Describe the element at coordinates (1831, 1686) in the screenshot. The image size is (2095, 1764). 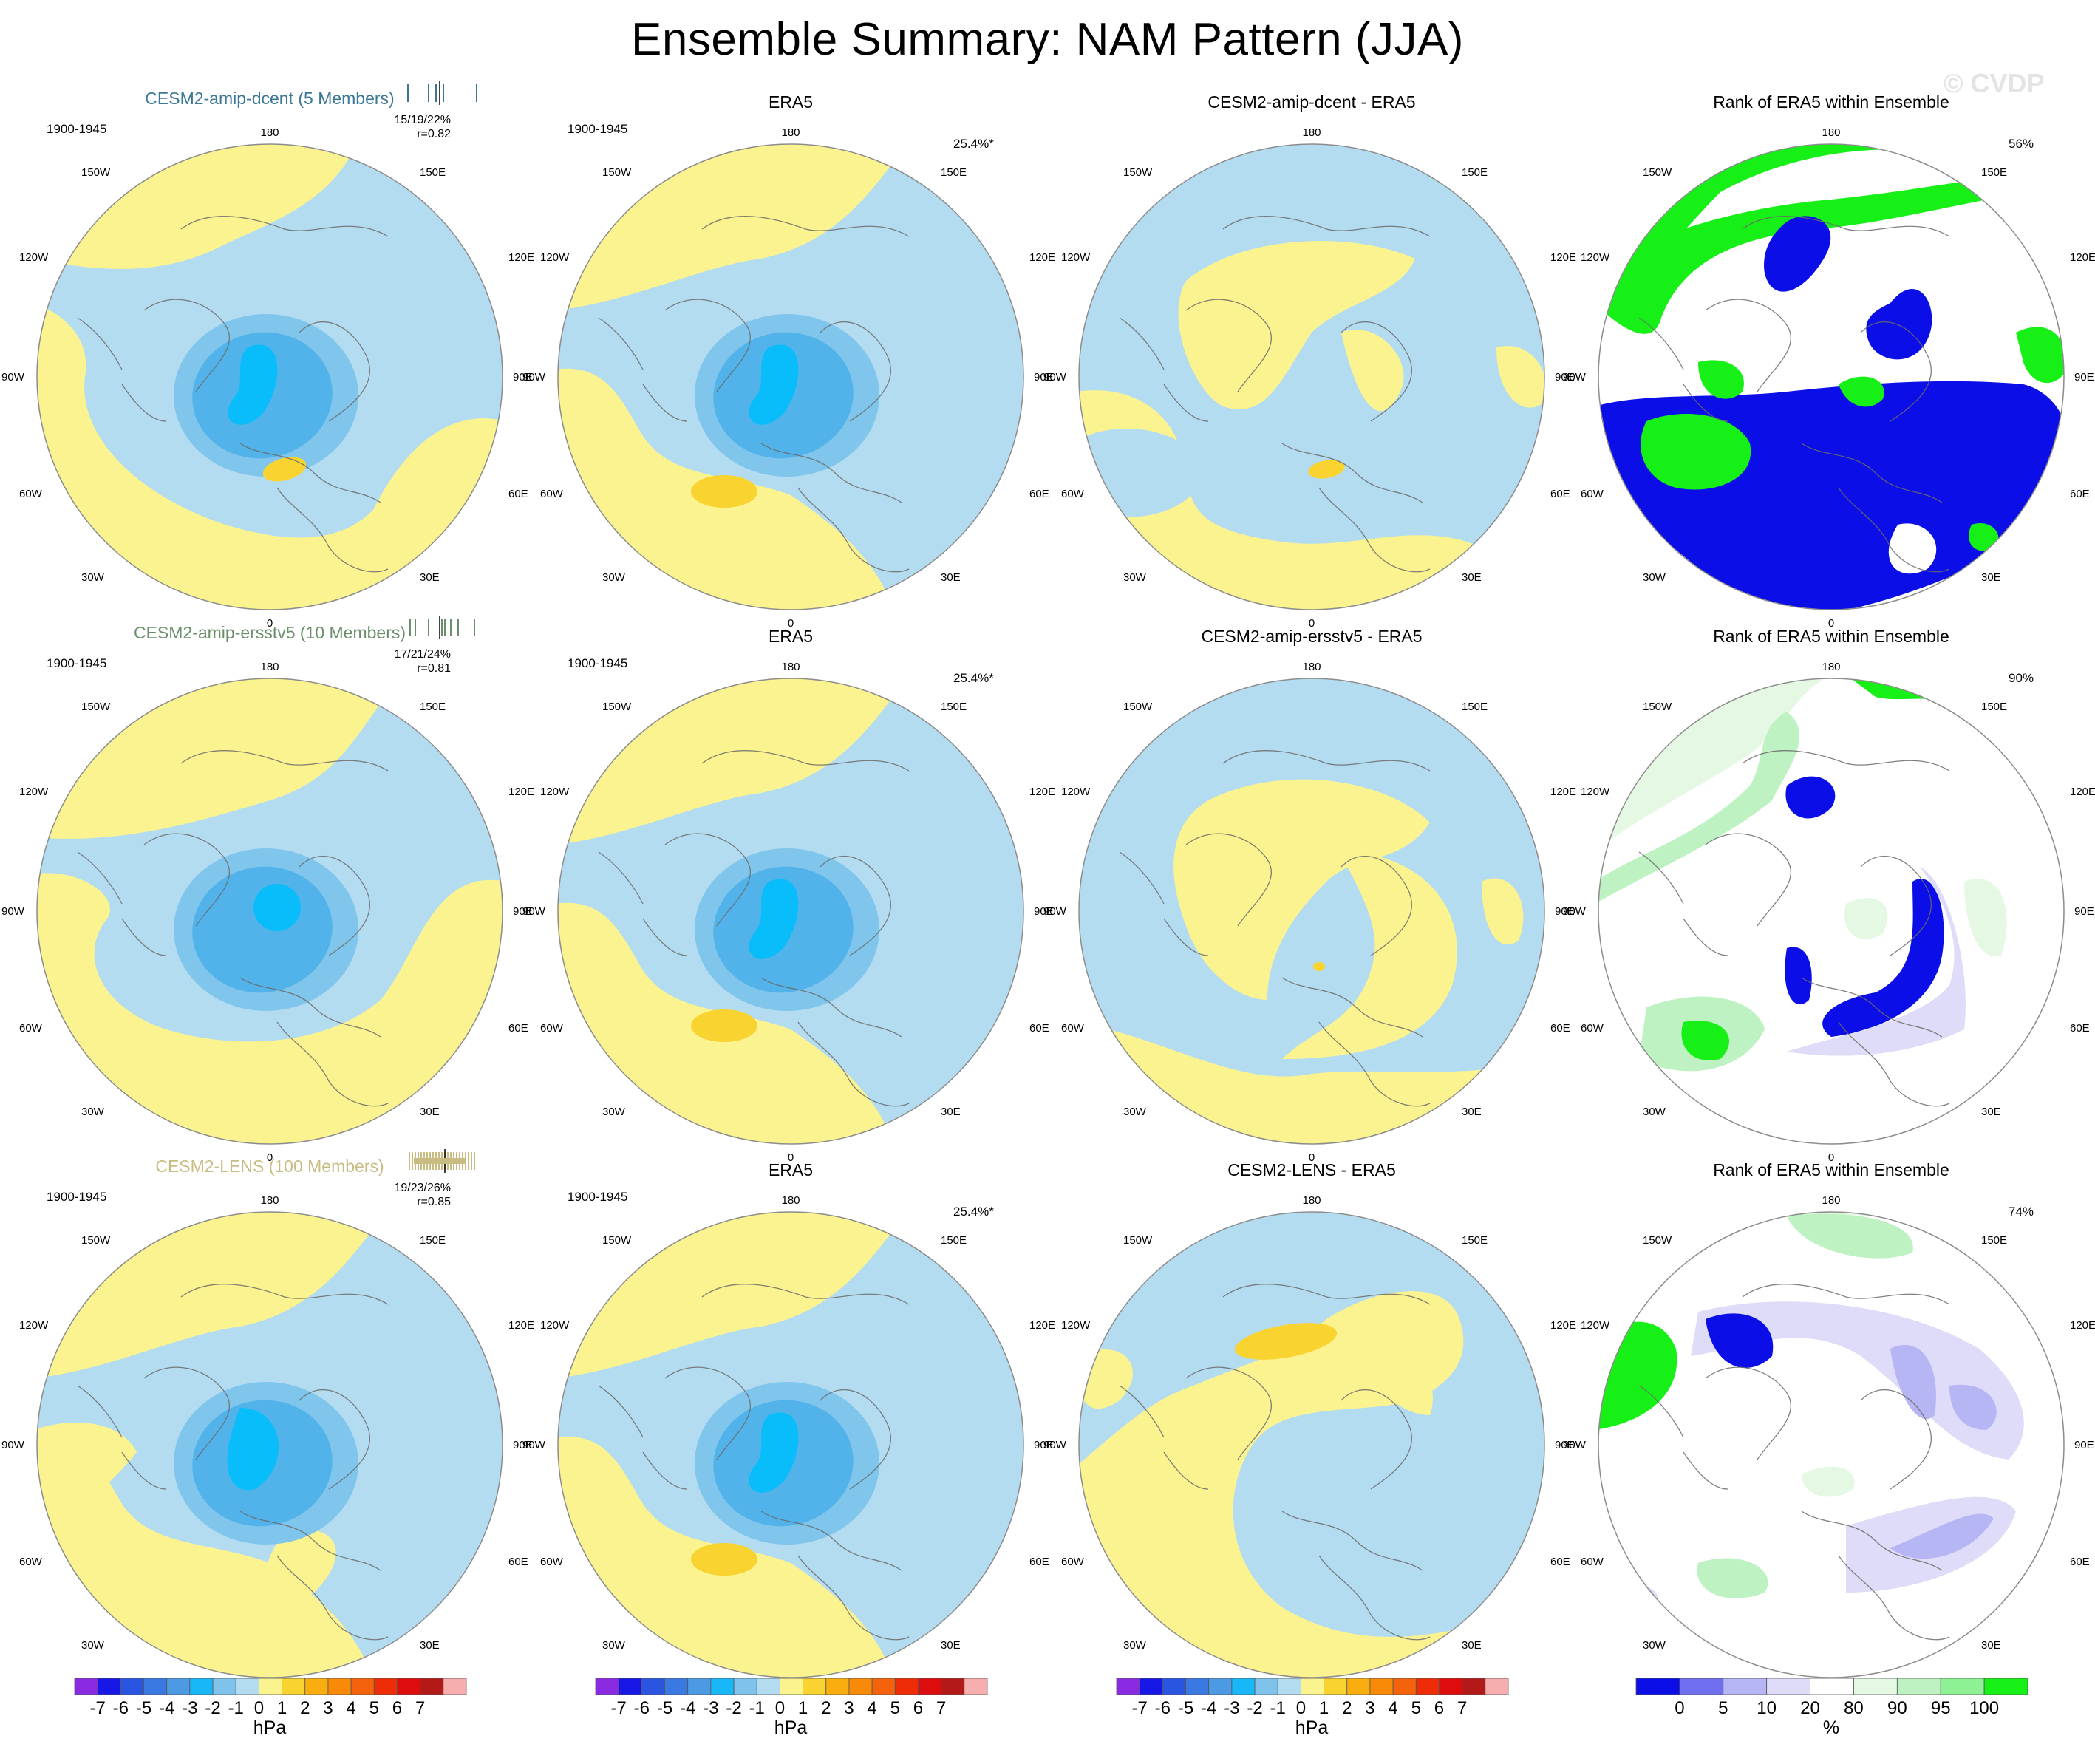
I see `rank-colorbar` at that location.